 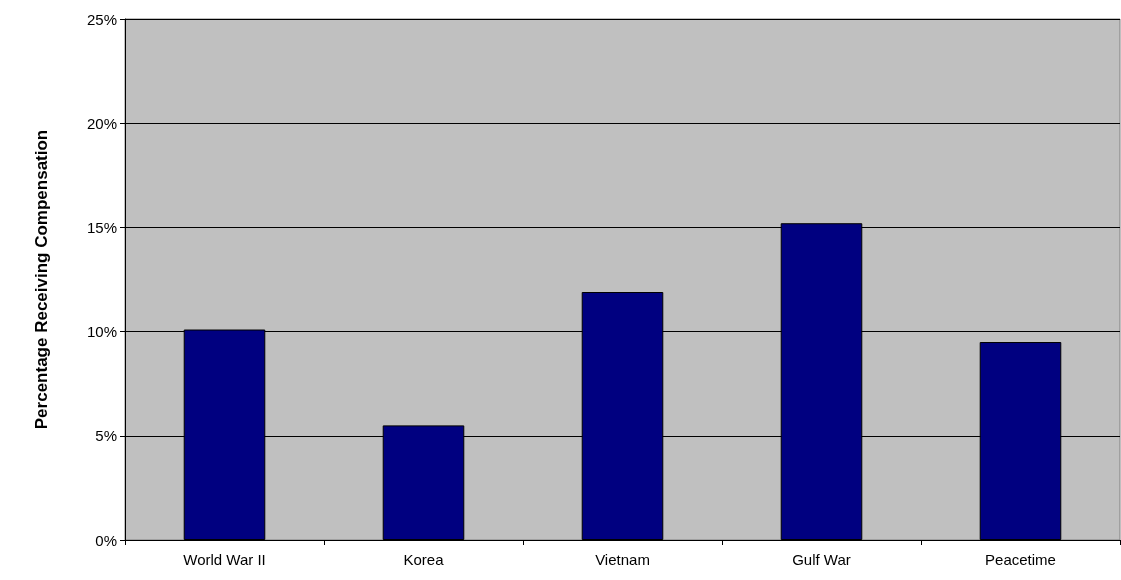 What do you see at coordinates (106, 540) in the screenshot?
I see `y-tick-label: 0%` at bounding box center [106, 540].